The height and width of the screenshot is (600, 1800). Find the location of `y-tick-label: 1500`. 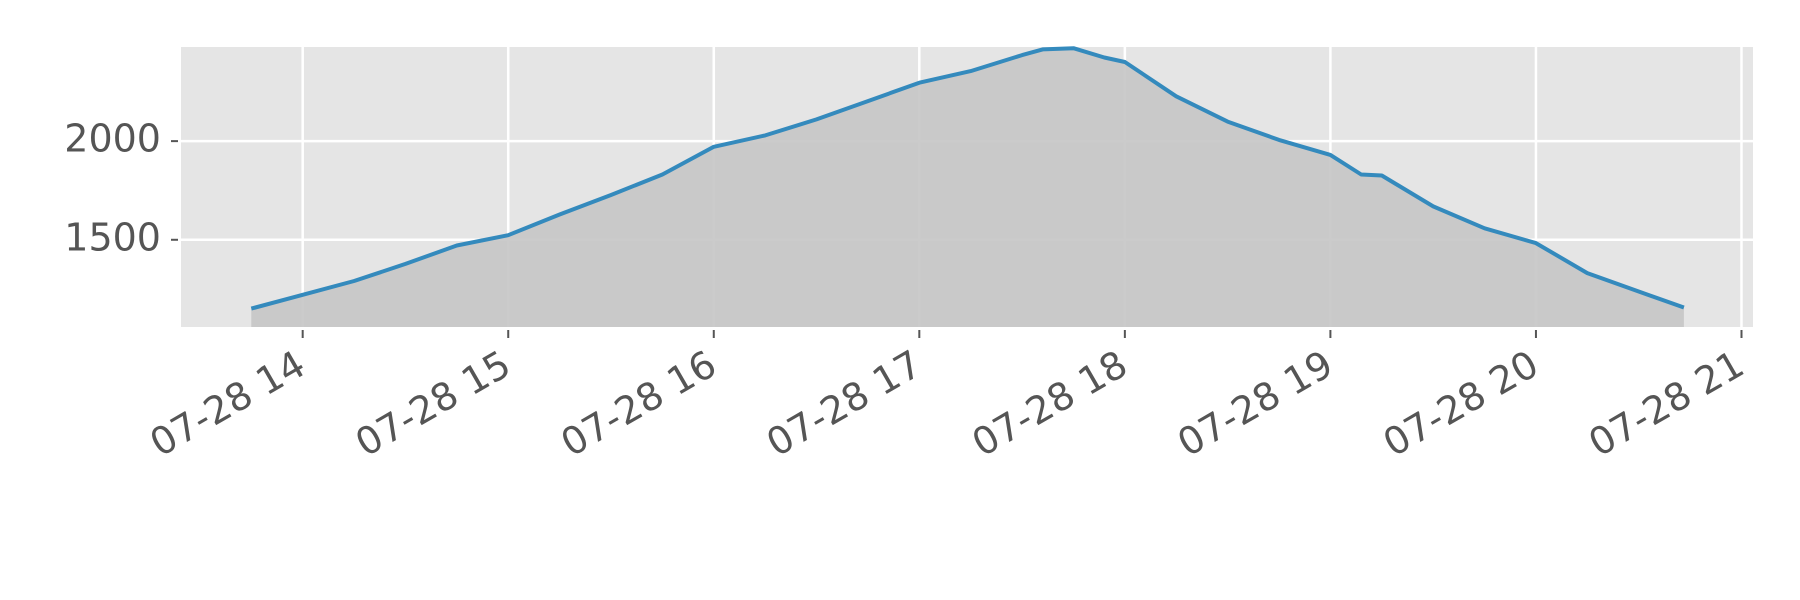

y-tick-label: 1500 is located at coordinates (112, 237).